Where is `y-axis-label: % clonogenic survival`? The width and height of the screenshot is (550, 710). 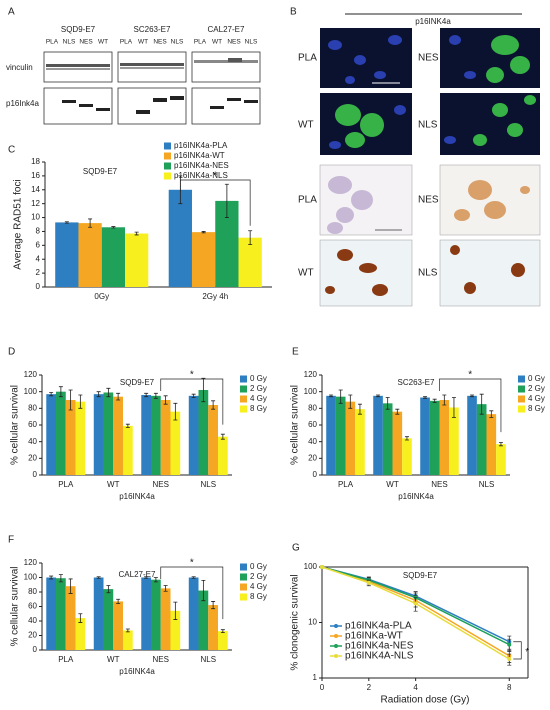 y-axis-label: % clonogenic survival is located at coordinates (295, 622).